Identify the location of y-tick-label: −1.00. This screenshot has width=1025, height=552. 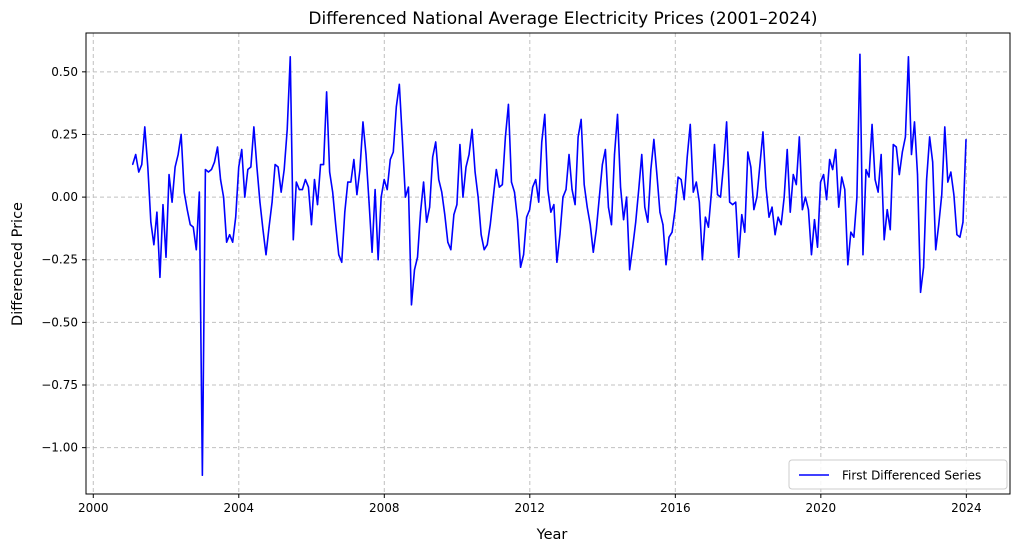
(59, 448).